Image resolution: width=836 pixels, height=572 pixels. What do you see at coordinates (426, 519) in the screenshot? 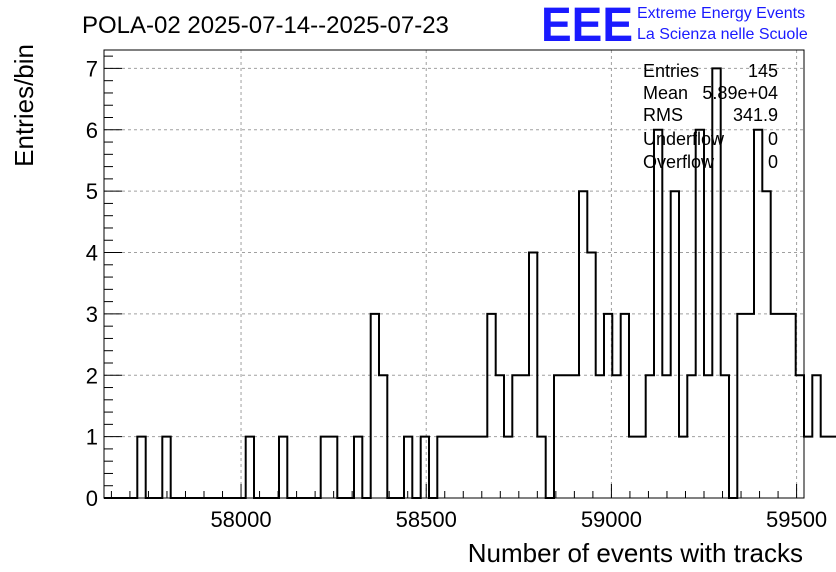
I see `x-tick-label: 58500` at bounding box center [426, 519].